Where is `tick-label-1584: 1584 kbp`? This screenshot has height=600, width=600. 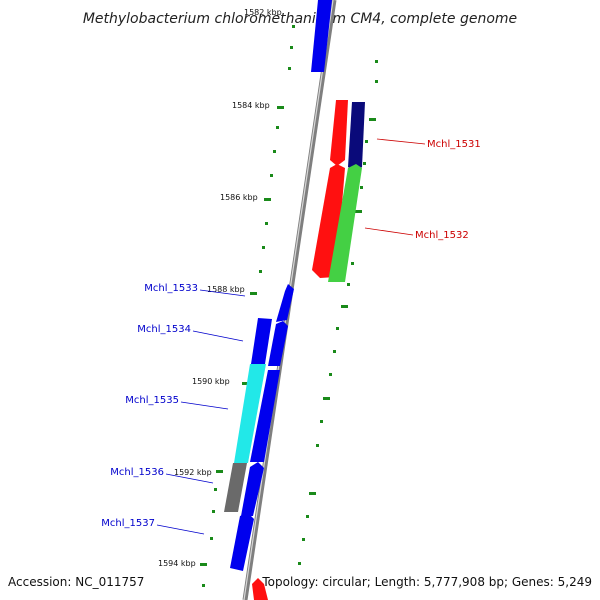 tick-label-1584: 1584 kbp is located at coordinates (251, 105).